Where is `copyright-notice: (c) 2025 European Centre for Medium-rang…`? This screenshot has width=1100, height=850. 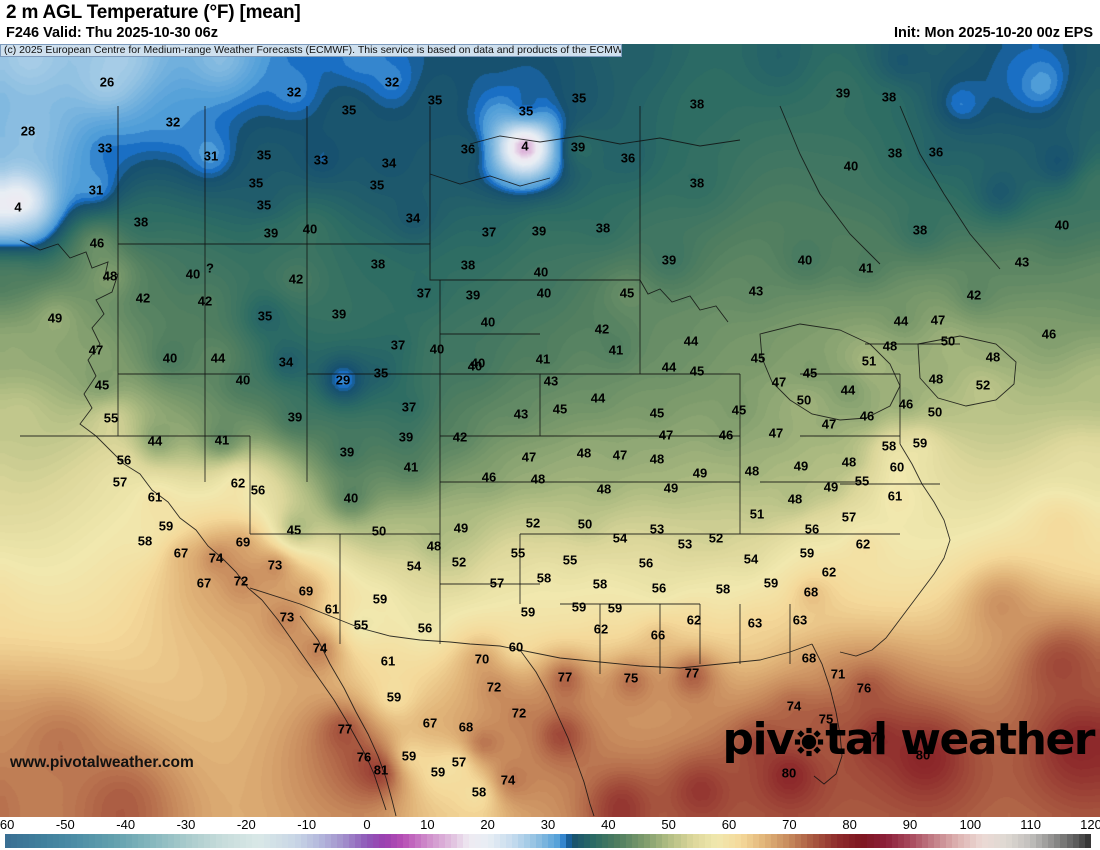 copyright-notice: (c) 2025 European Centre for Medium-rang… is located at coordinates (311, 50).